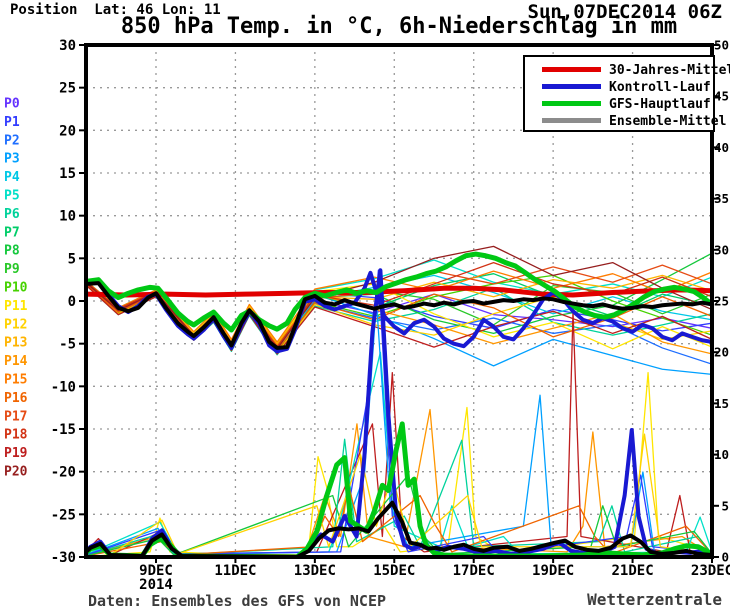 The height and width of the screenshot is (609, 730). What do you see at coordinates (721, 45) in the screenshot?
I see `right-axis-tick-label: 50` at bounding box center [721, 45].